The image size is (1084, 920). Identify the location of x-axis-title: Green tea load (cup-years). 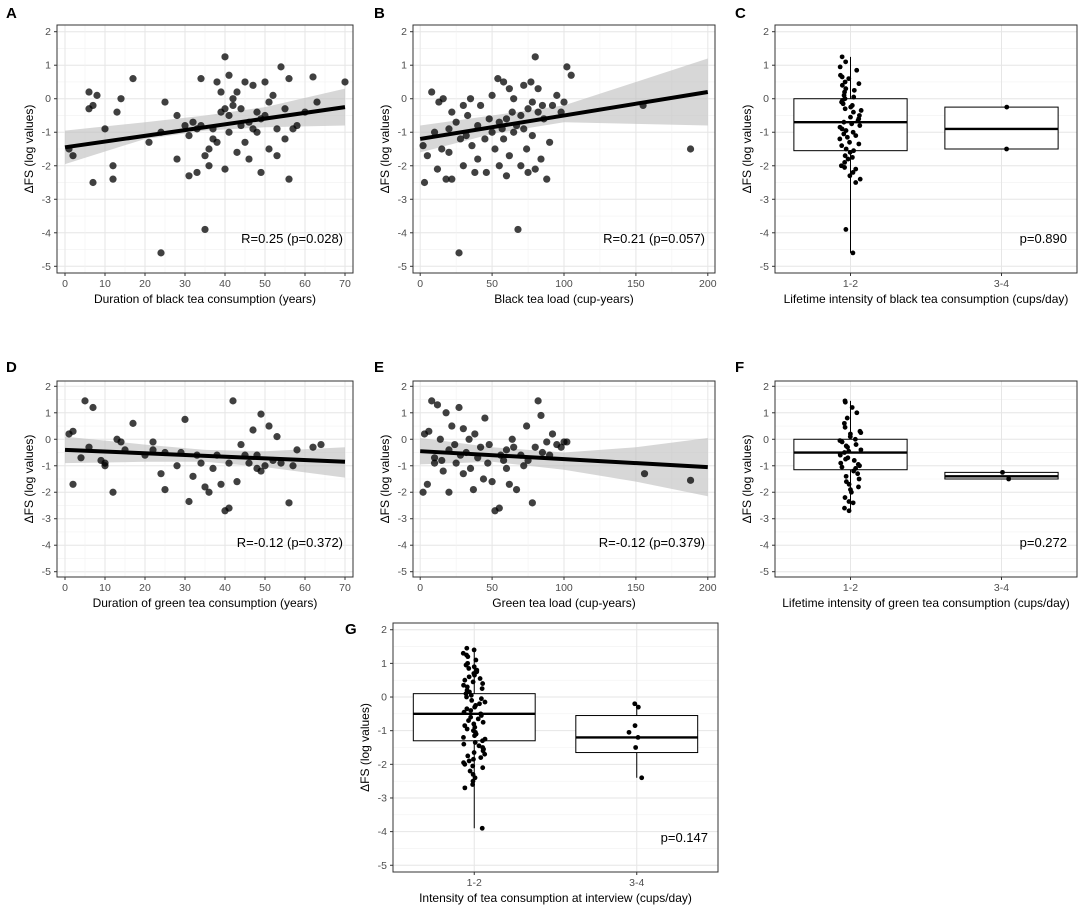
(563, 603).